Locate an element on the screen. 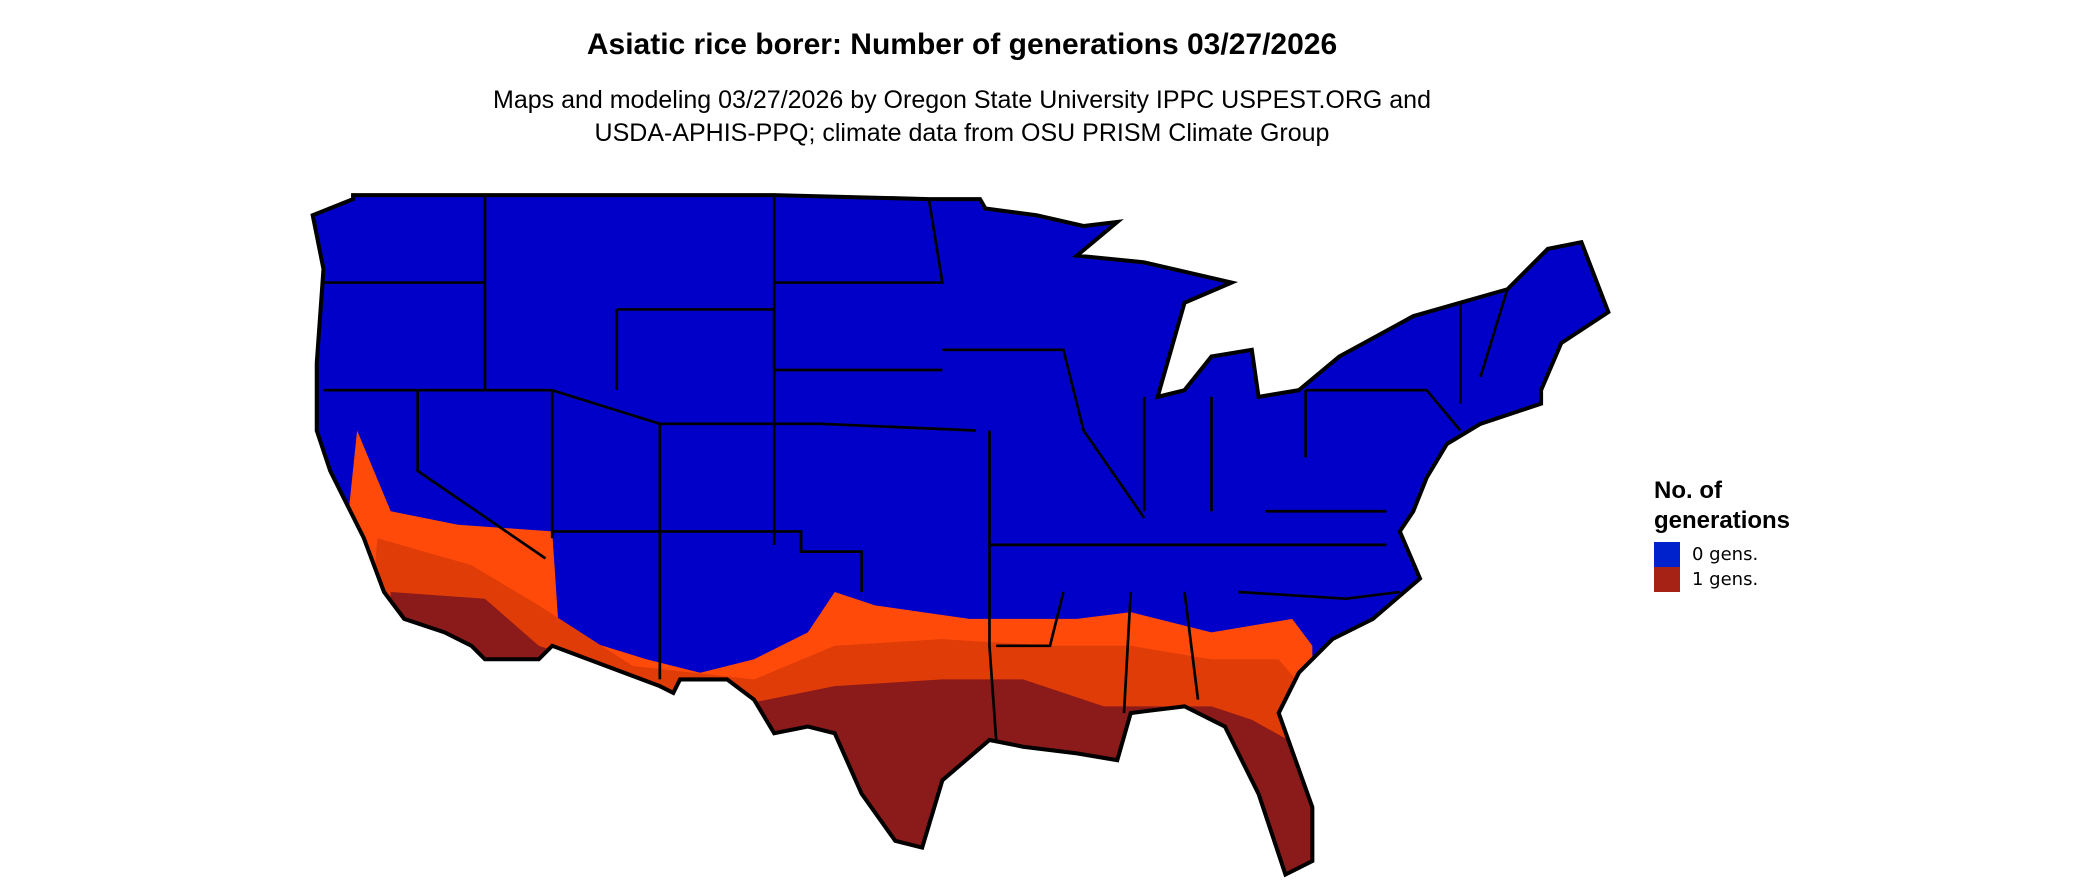 This screenshot has width=2100, height=892. legend: No. of generations 0 gens. 1 gens. is located at coordinates (1722, 534).